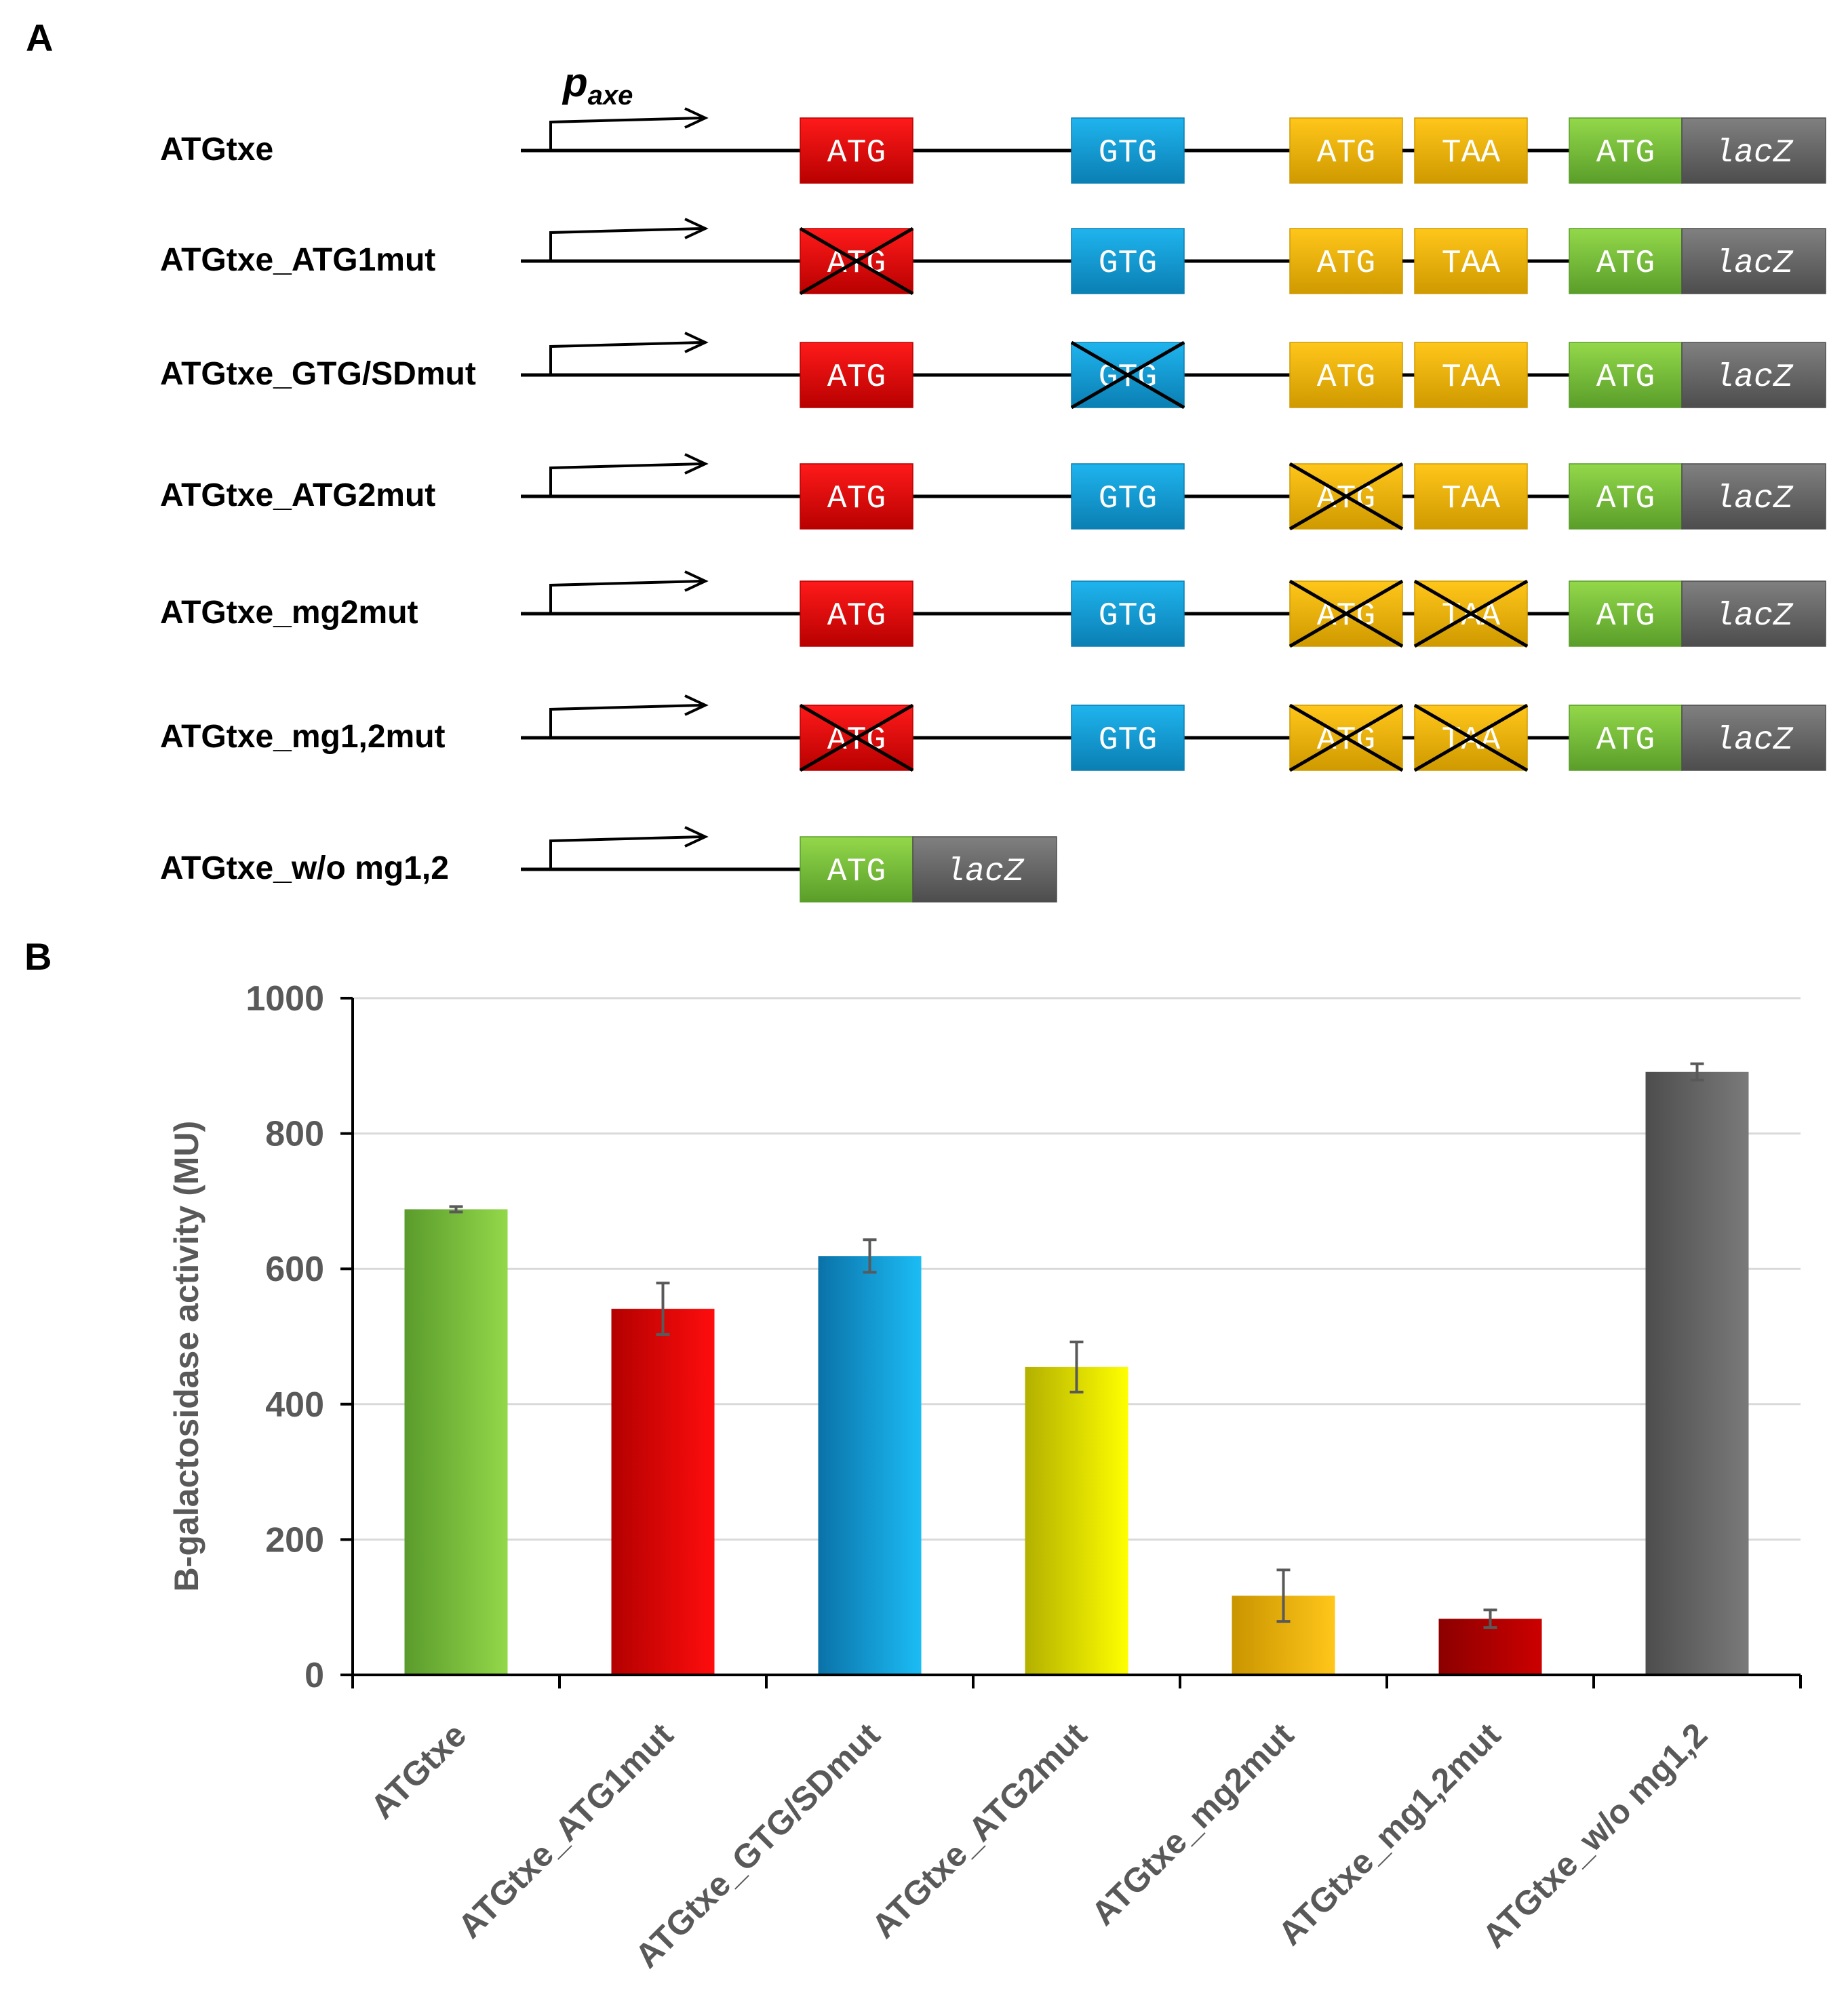 The height and width of the screenshot is (1997, 1848). What do you see at coordinates (299, 1337) in the screenshot?
I see `y-tick-labels: 0 200 400 600 800 1000` at bounding box center [299, 1337].